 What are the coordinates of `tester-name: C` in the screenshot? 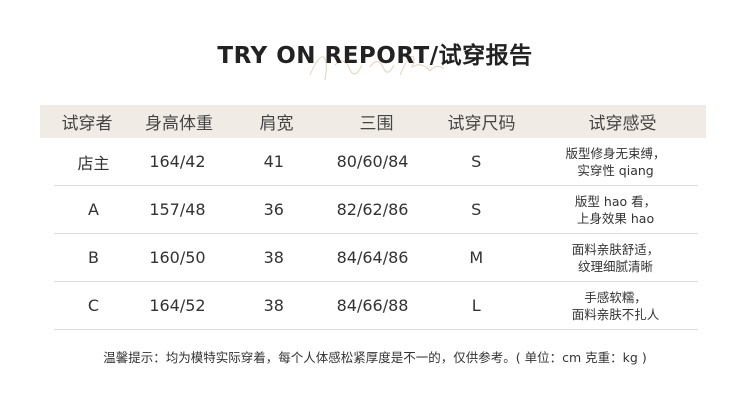 It's located at (93, 305).